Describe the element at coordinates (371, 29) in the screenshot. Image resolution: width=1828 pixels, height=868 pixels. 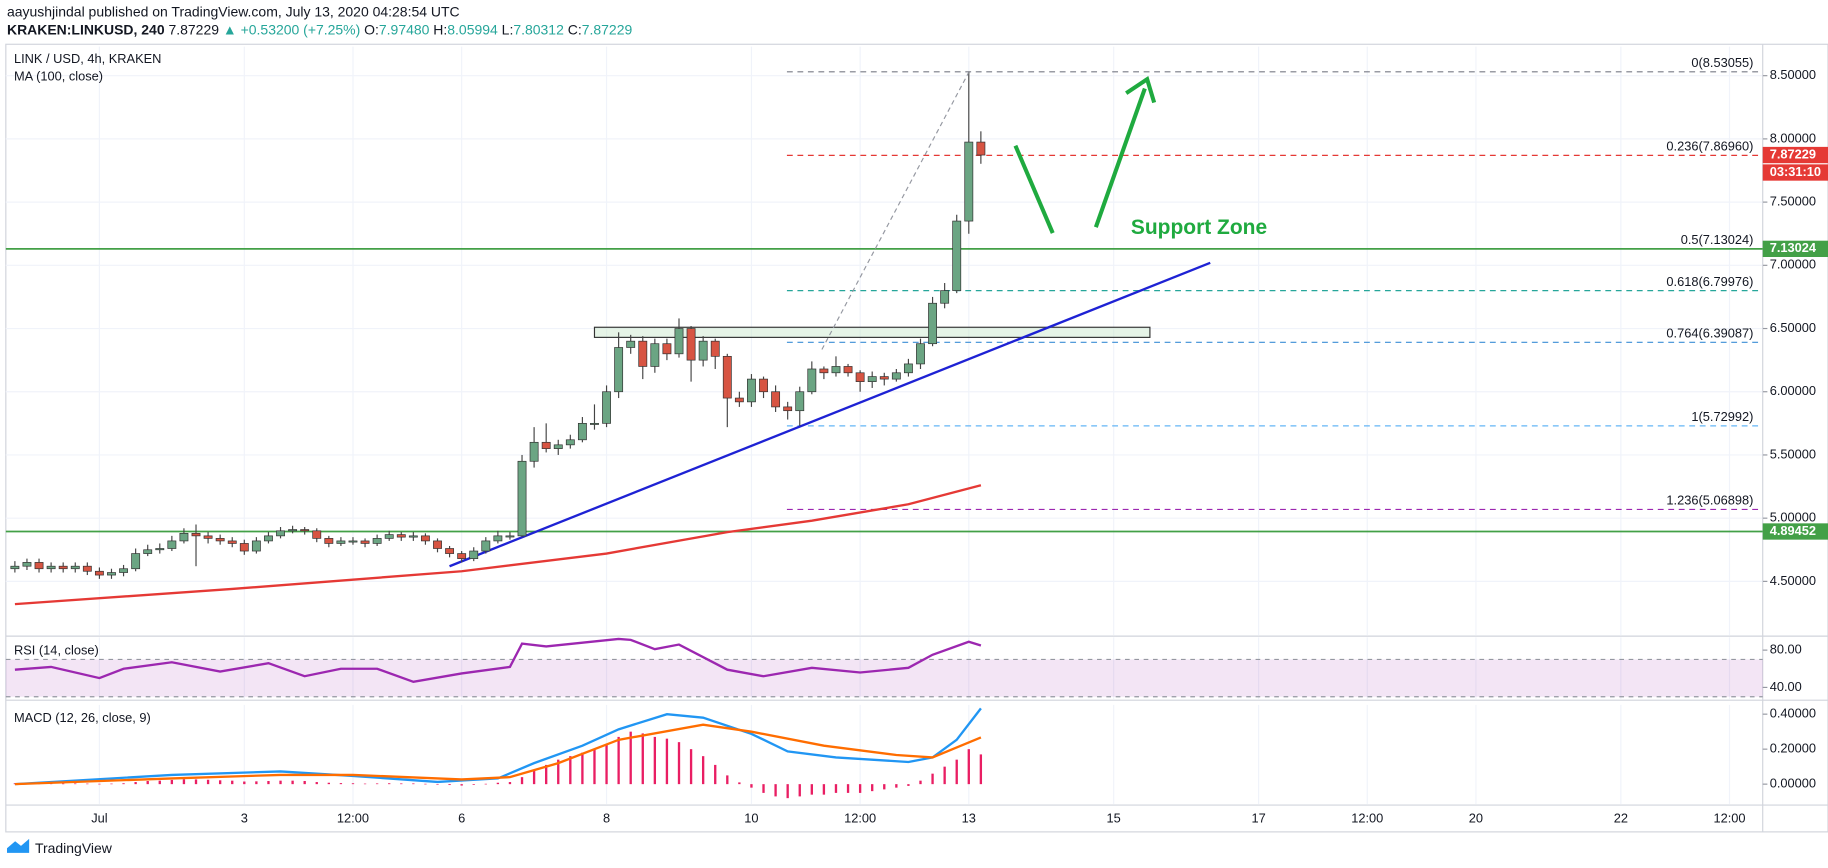
I see `ohlc-key: O:` at that location.